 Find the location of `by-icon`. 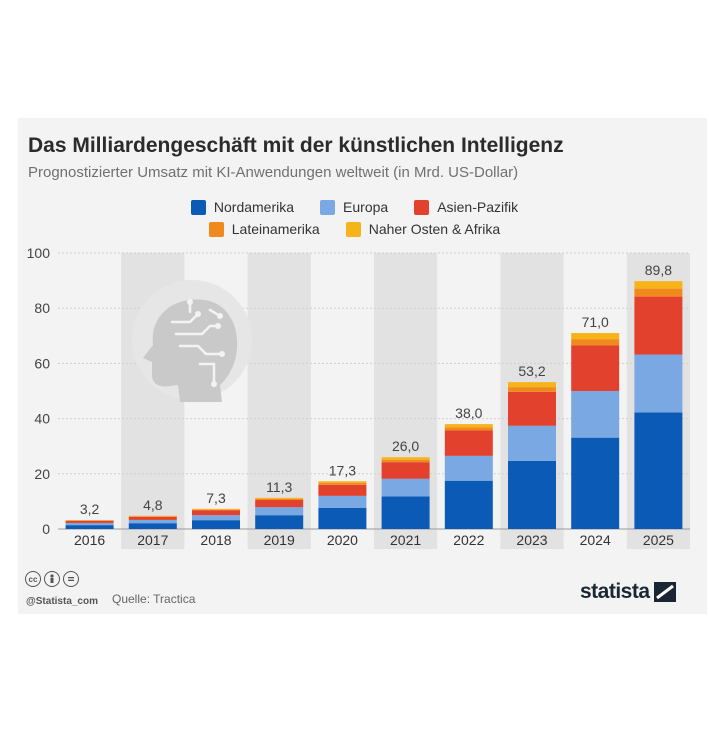

by-icon is located at coordinates (52, 579).